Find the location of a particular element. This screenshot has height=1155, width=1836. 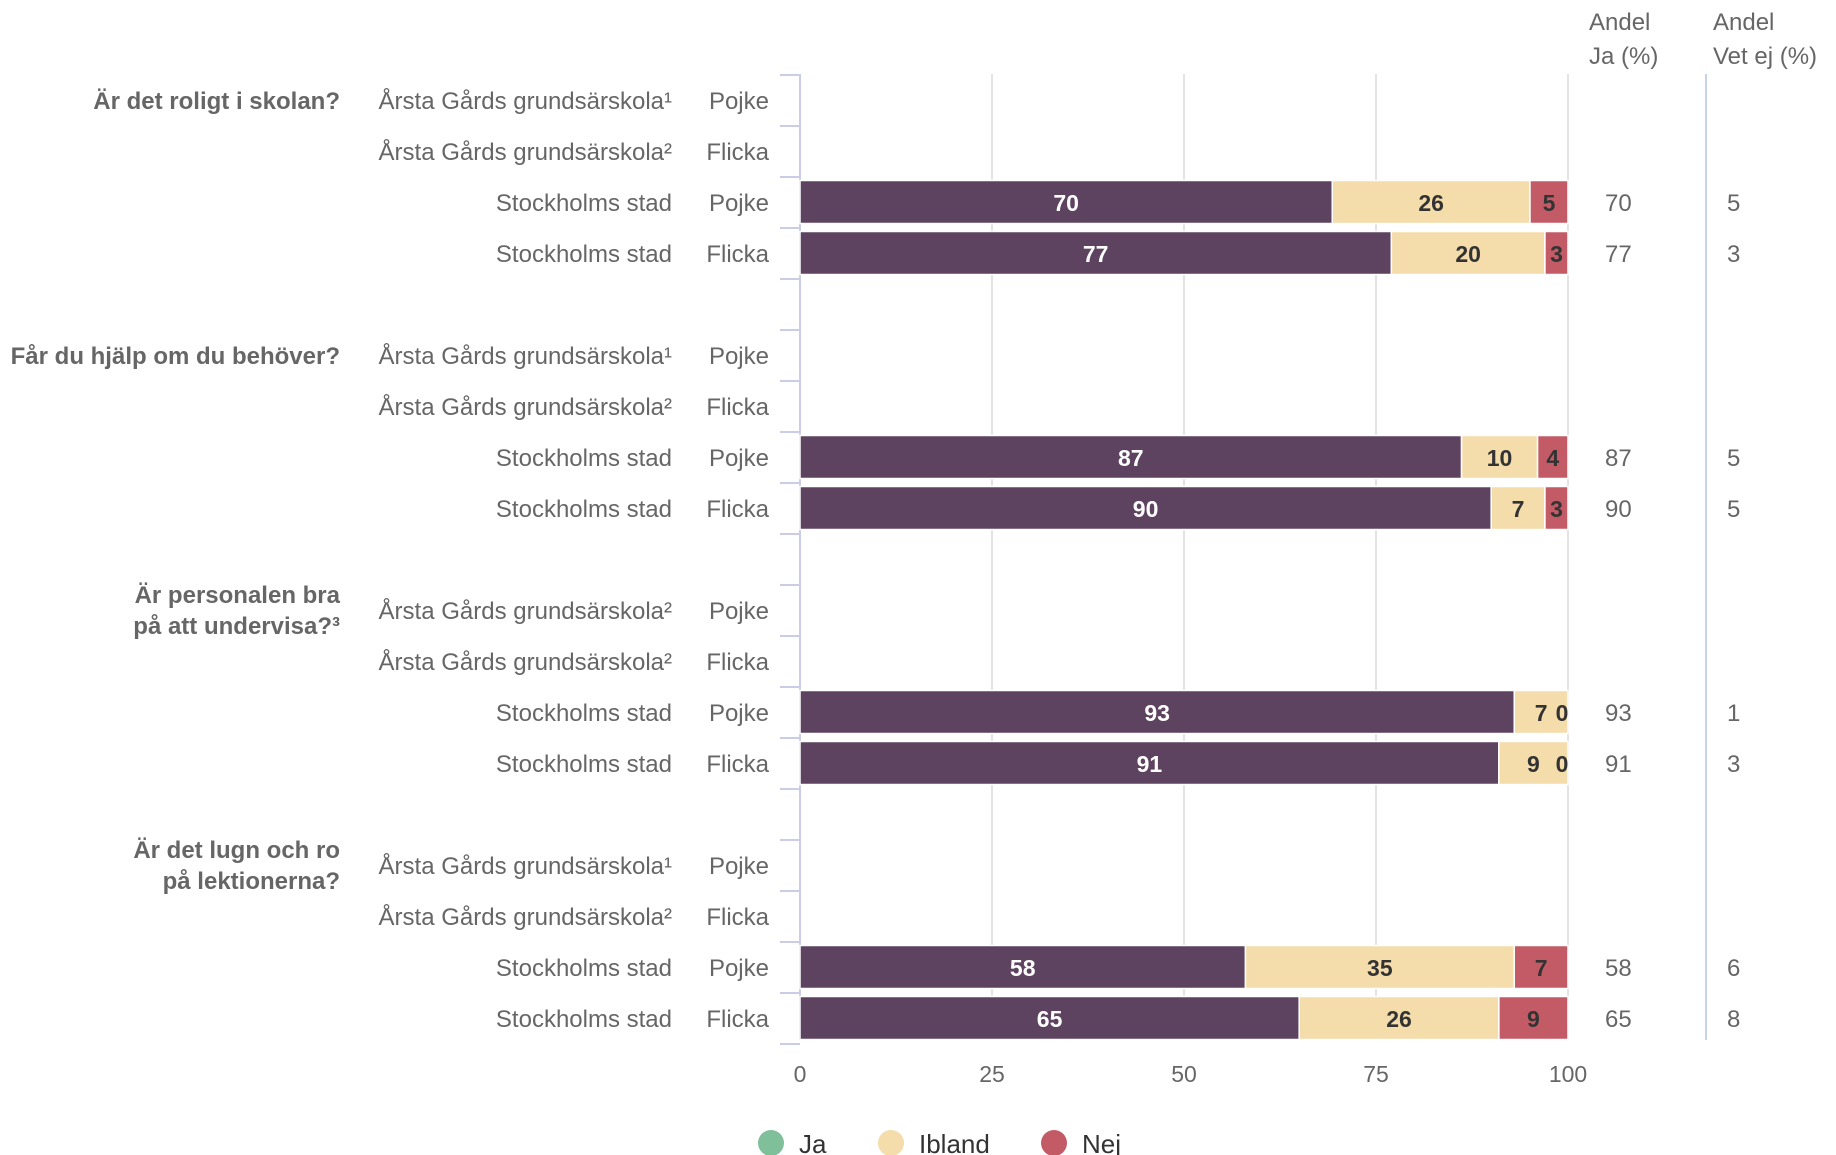

bar-value-label: 90 is located at coordinates (1146, 509).